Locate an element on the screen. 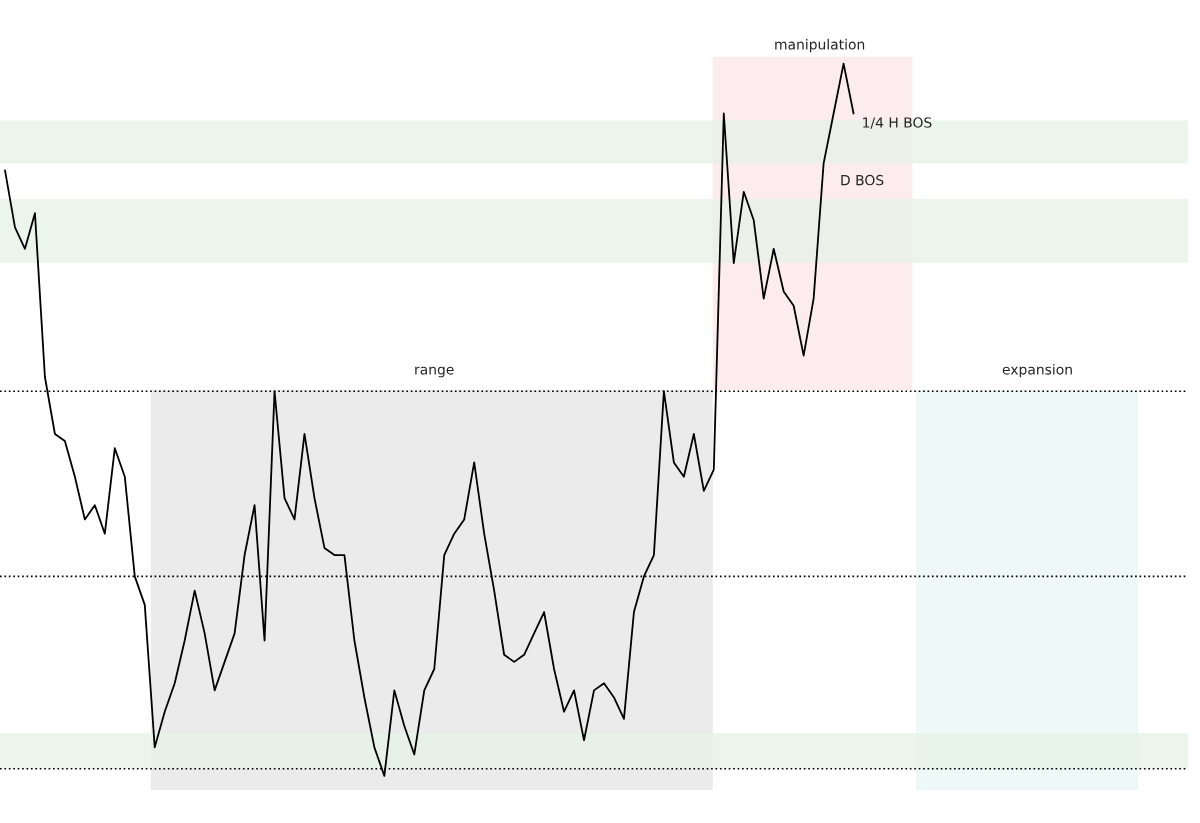 Image resolution: width=1200 pixels, height=823 pixels. text: manipulation is located at coordinates (820, 45).